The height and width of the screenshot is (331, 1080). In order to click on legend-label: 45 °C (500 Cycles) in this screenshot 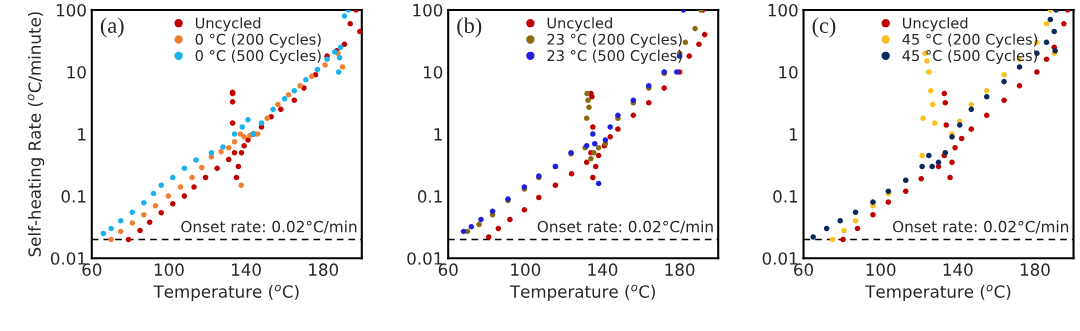, I will do `click(970, 56)`.